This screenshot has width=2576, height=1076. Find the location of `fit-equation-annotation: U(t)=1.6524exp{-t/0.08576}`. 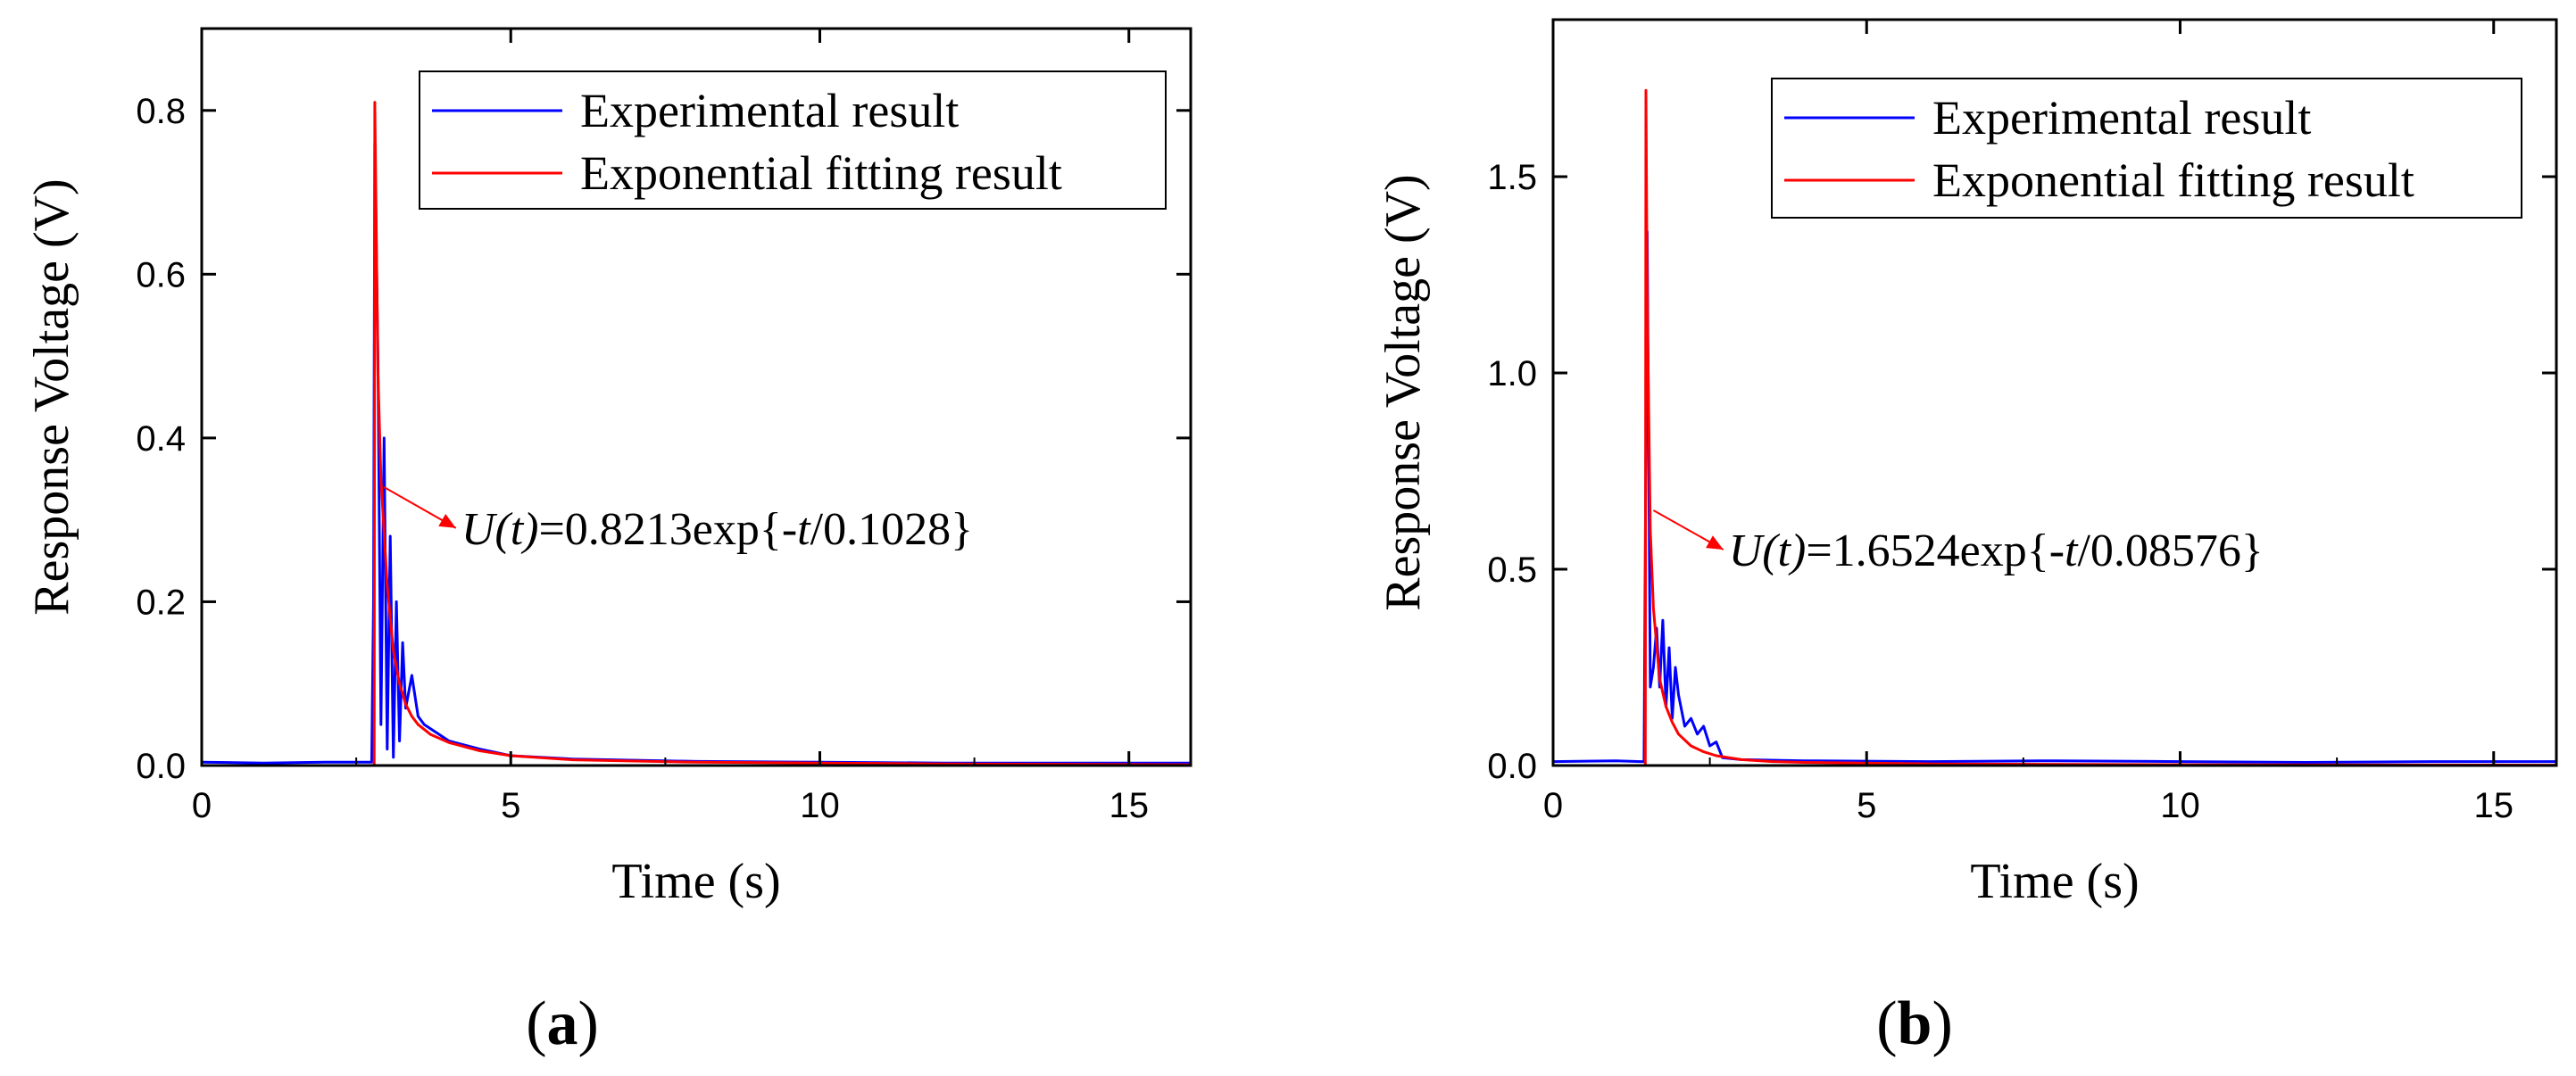

fit-equation-annotation: U(t)=1.6524exp{-t/0.08576} is located at coordinates (1958, 542).